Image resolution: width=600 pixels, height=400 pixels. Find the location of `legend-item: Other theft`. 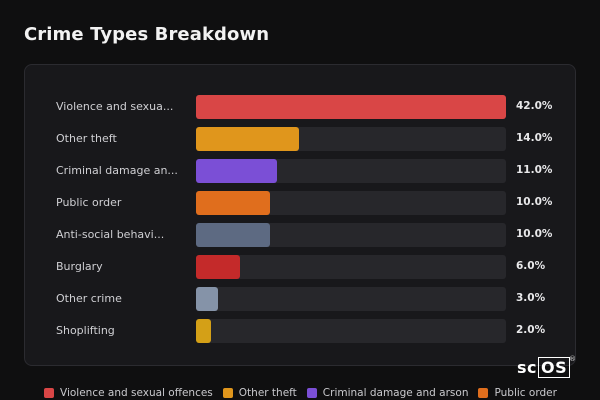

legend-item: Other theft is located at coordinates (259, 393).